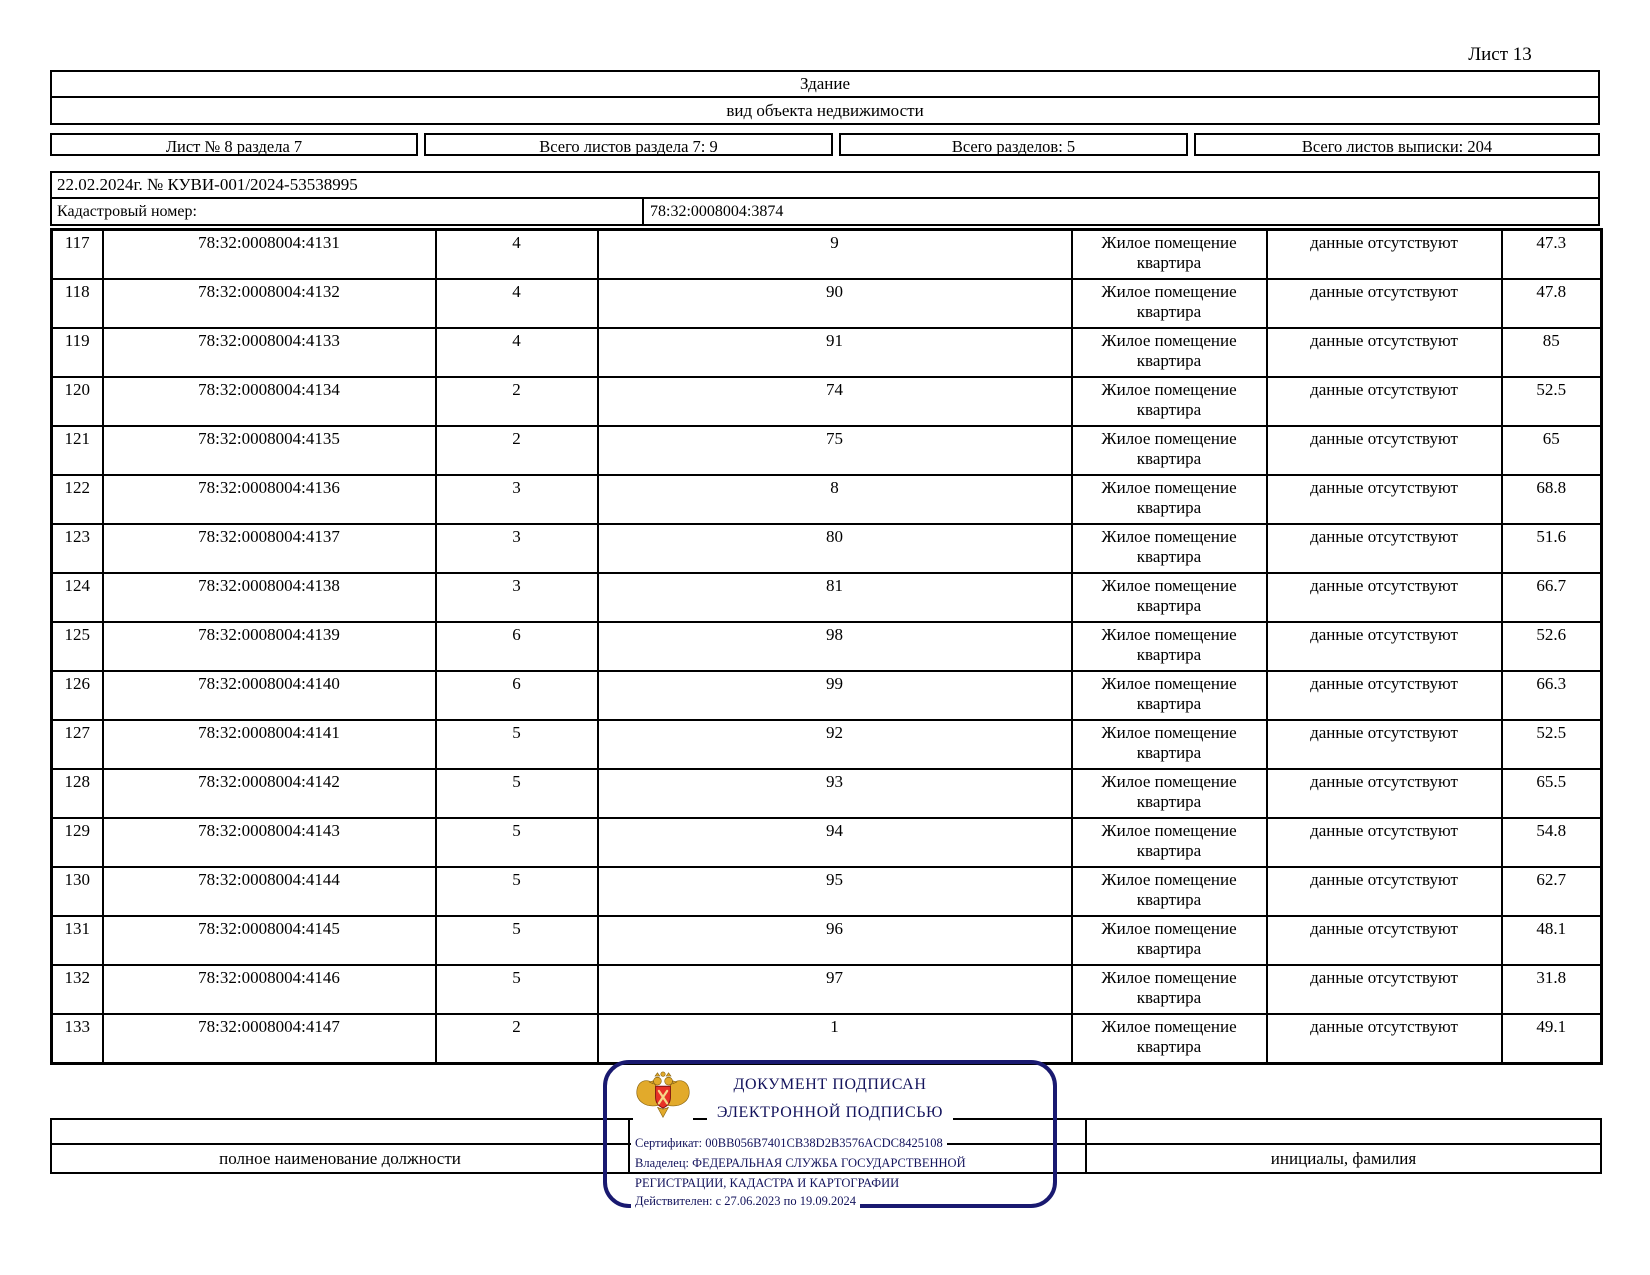 This screenshot has height=1275, width=1650. I want to click on row-number-cell: 120, so click(77, 401).